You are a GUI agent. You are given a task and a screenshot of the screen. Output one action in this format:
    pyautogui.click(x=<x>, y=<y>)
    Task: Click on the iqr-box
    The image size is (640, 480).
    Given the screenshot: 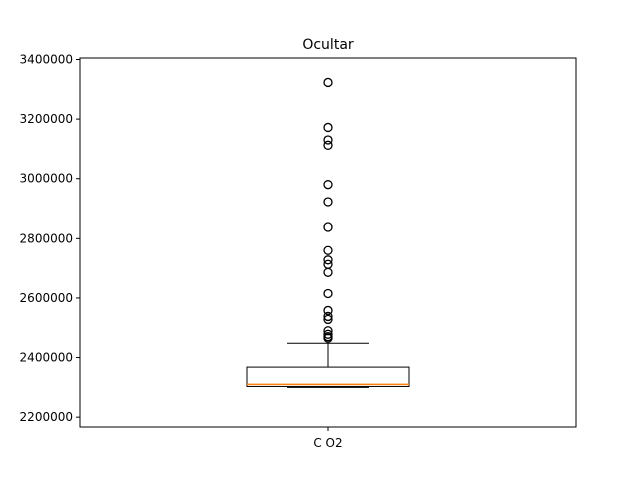 What is the action you would take?
    pyautogui.click(x=328, y=376)
    